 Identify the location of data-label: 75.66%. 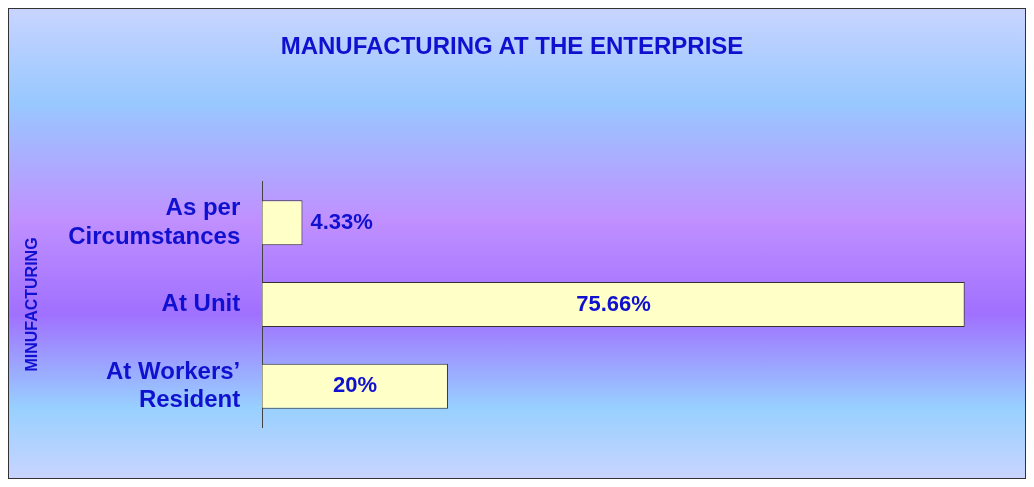
(613, 303).